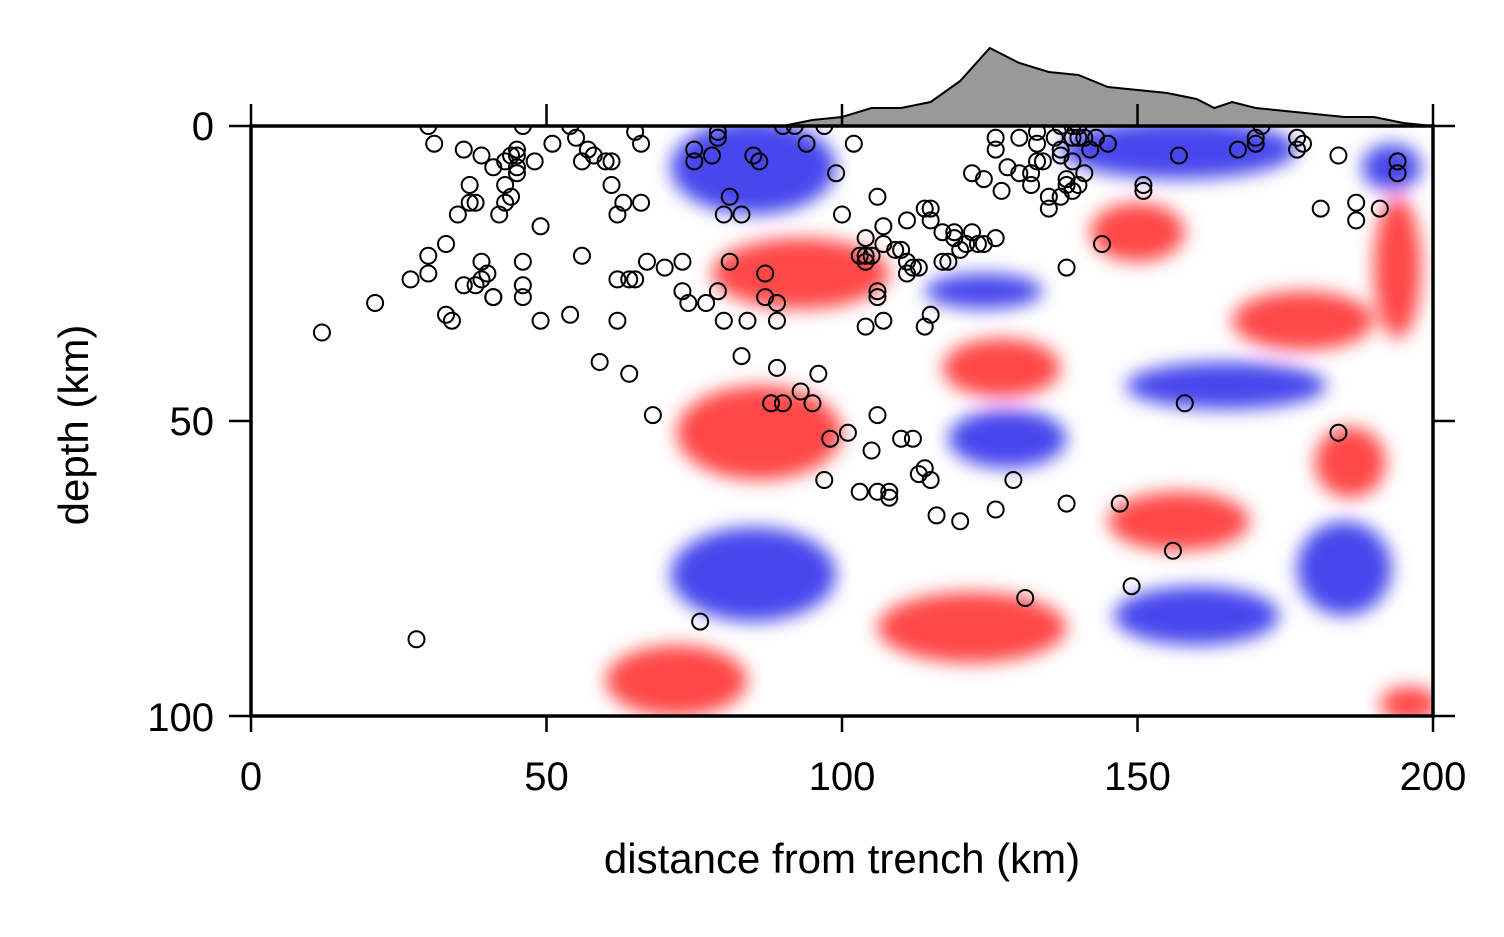  What do you see at coordinates (1108, 86) in the screenshot?
I see `topography-profile` at bounding box center [1108, 86].